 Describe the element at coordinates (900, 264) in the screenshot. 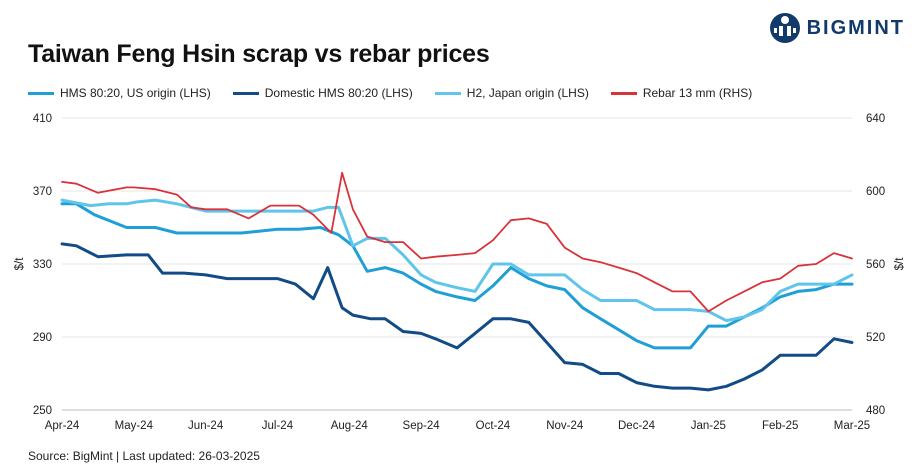

I see `y2-axis-label: $/t` at that location.